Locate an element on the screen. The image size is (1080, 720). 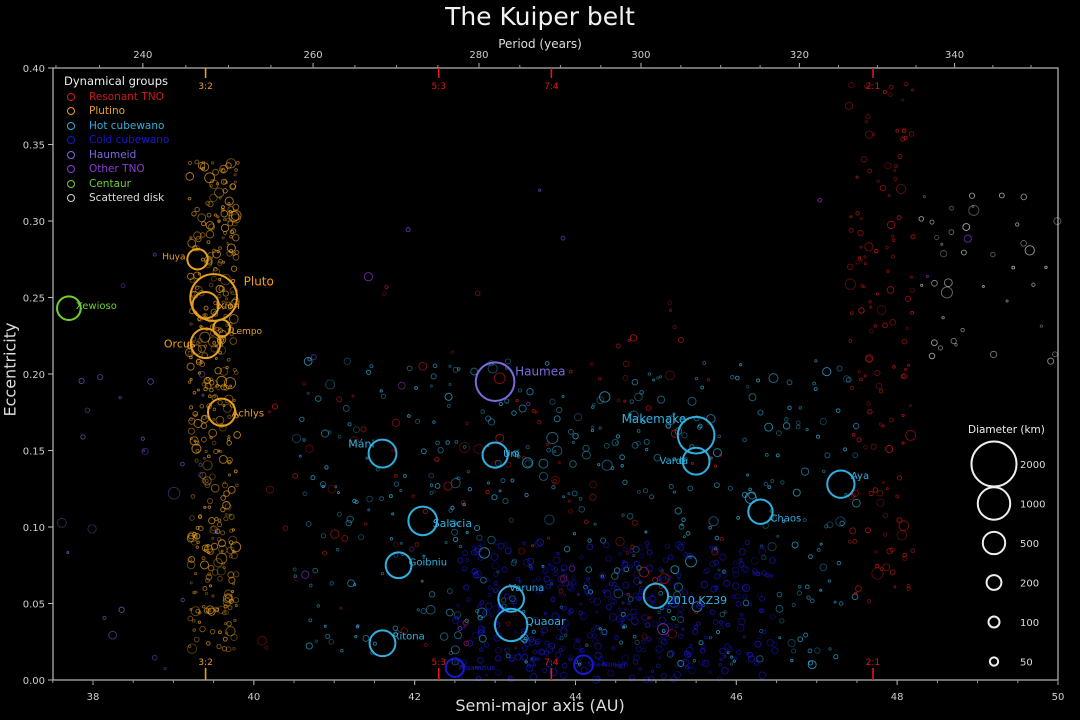
x-axis-label: Semi-major axis (AU) is located at coordinates (540, 705).